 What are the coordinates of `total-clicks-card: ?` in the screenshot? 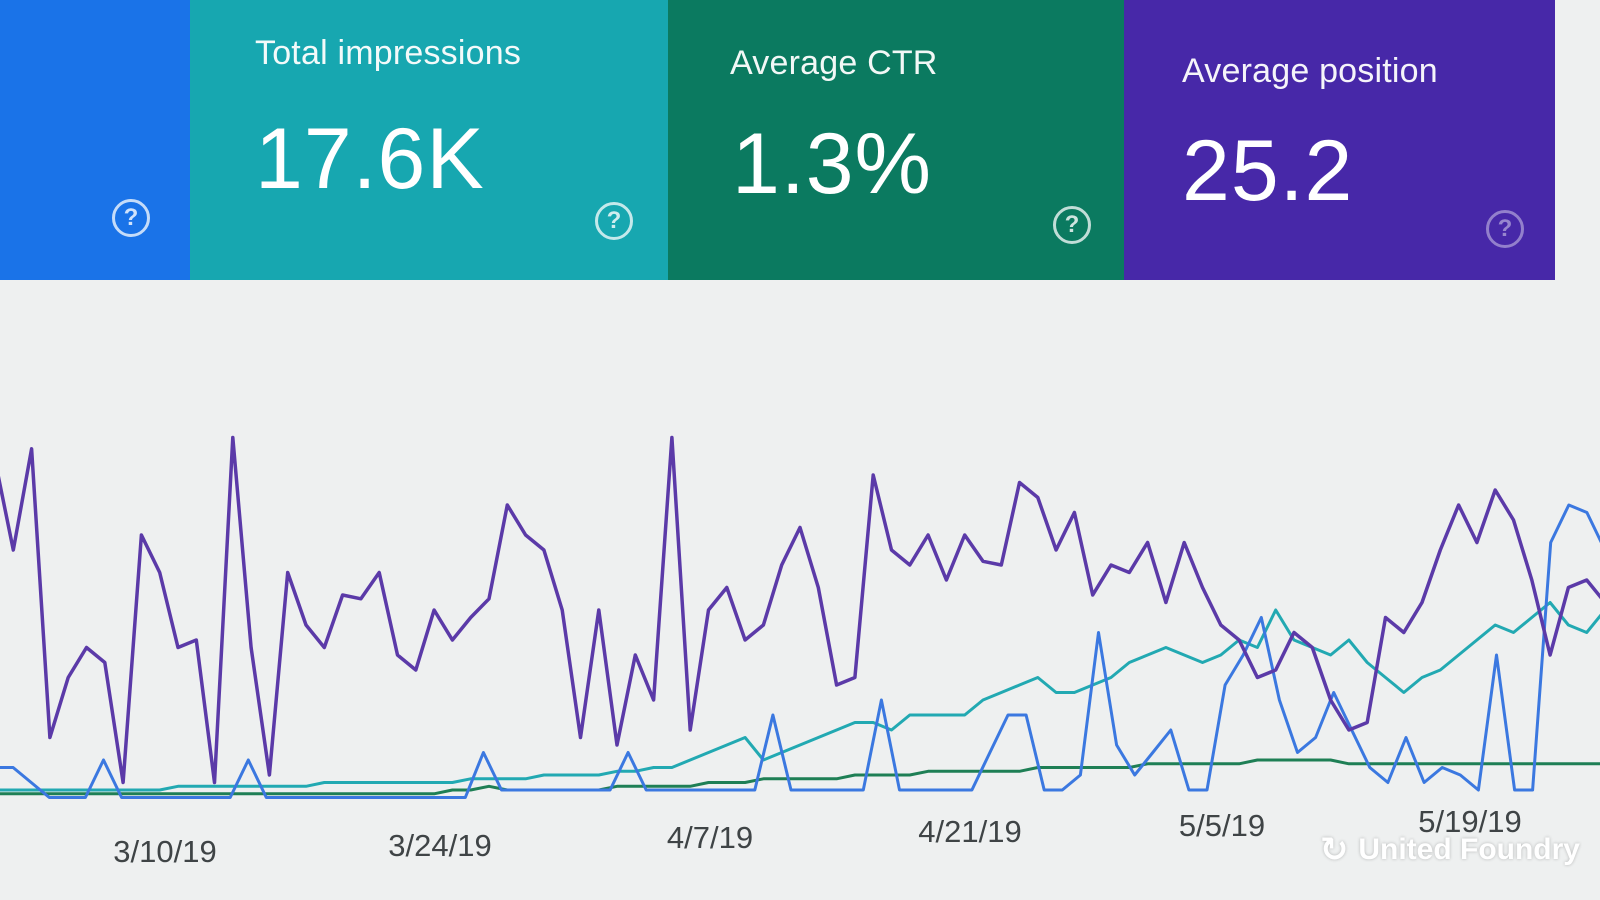 It's located at (95, 140).